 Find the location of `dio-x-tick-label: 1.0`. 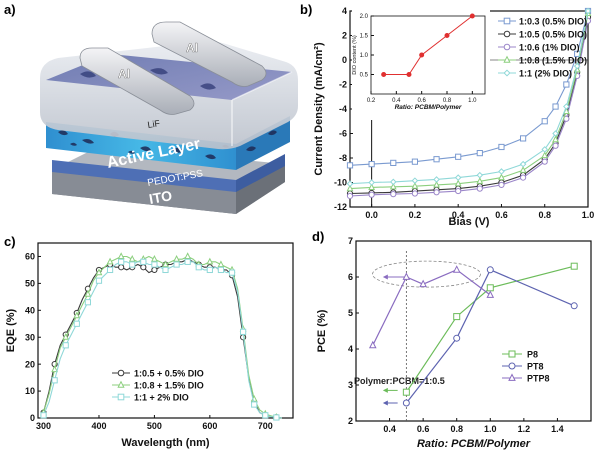

dio-x-tick-label: 1.0 is located at coordinates (472, 101).